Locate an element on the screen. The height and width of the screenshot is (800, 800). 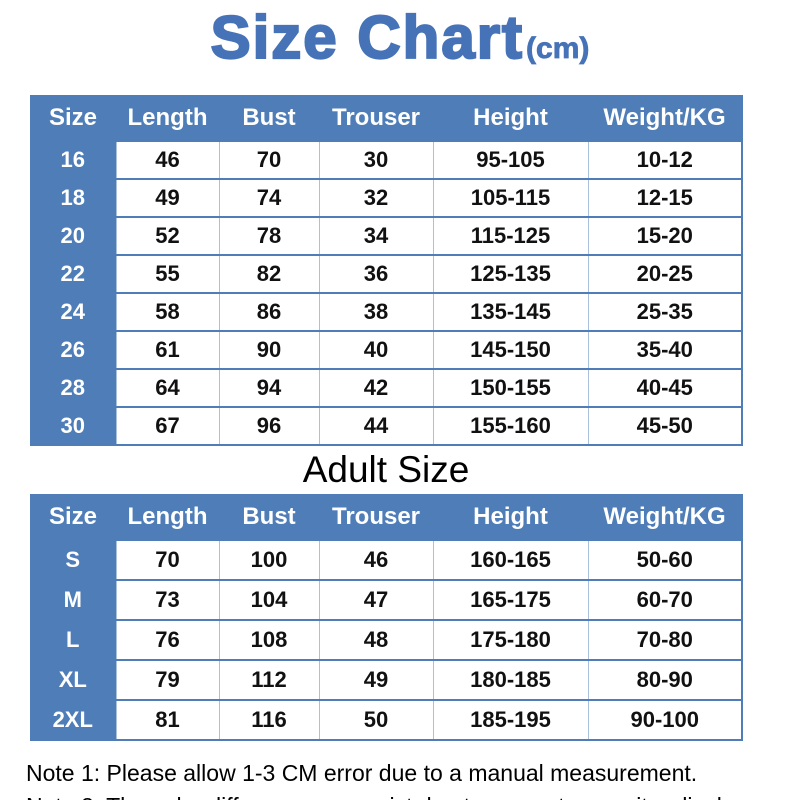
value-cell: 50 is located at coordinates (376, 719).